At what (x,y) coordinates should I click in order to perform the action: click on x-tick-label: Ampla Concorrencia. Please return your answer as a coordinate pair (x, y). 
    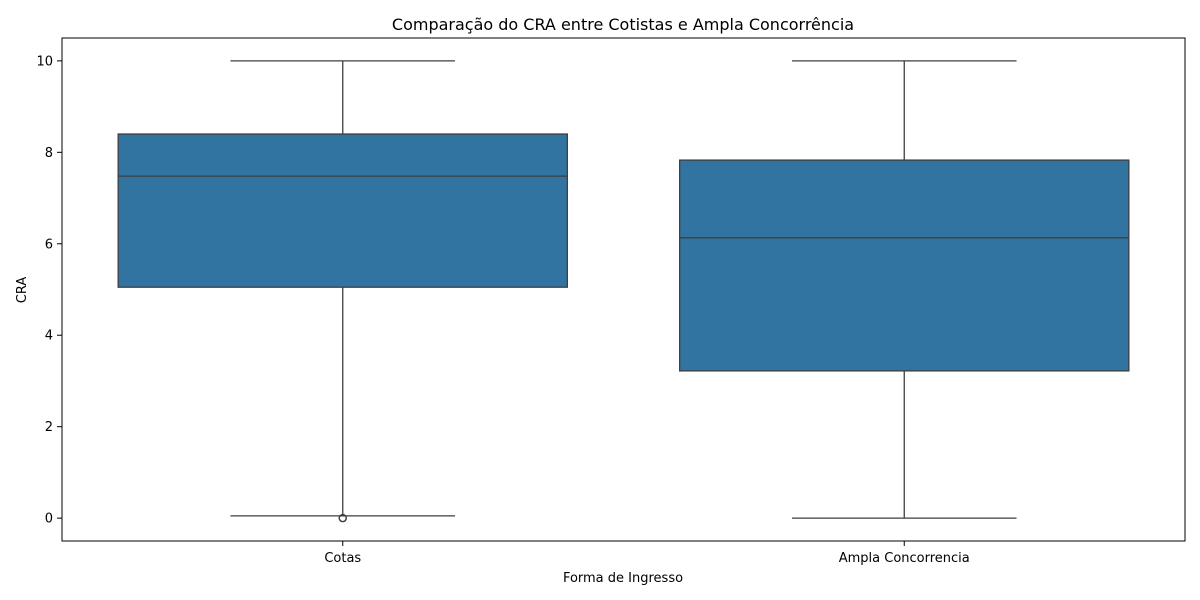
    Looking at the image, I should click on (904, 558).